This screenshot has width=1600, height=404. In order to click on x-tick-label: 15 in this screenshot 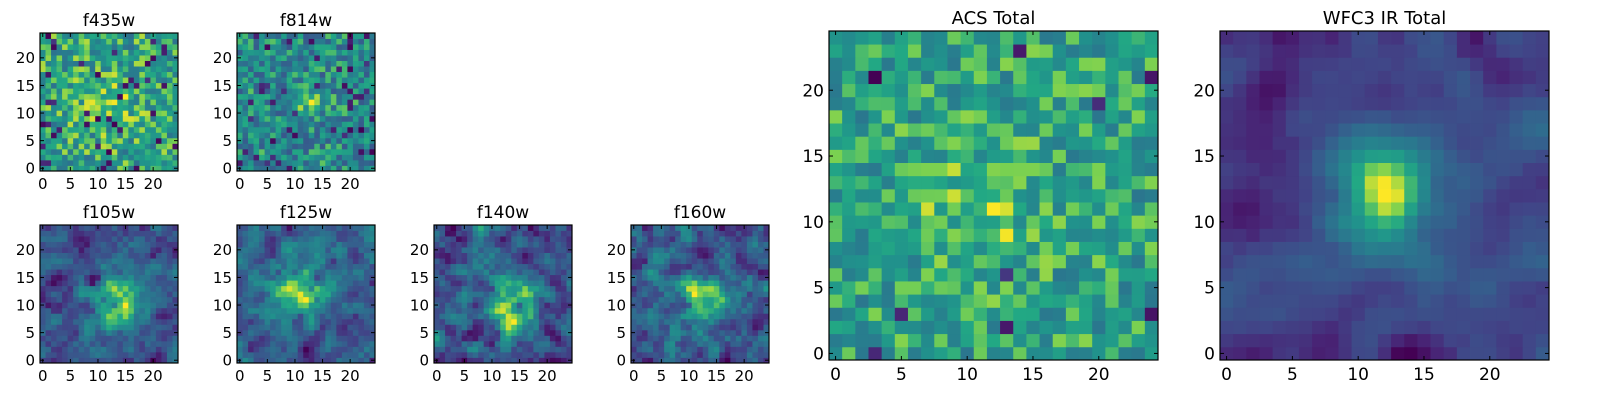, I will do `click(519, 376)`.